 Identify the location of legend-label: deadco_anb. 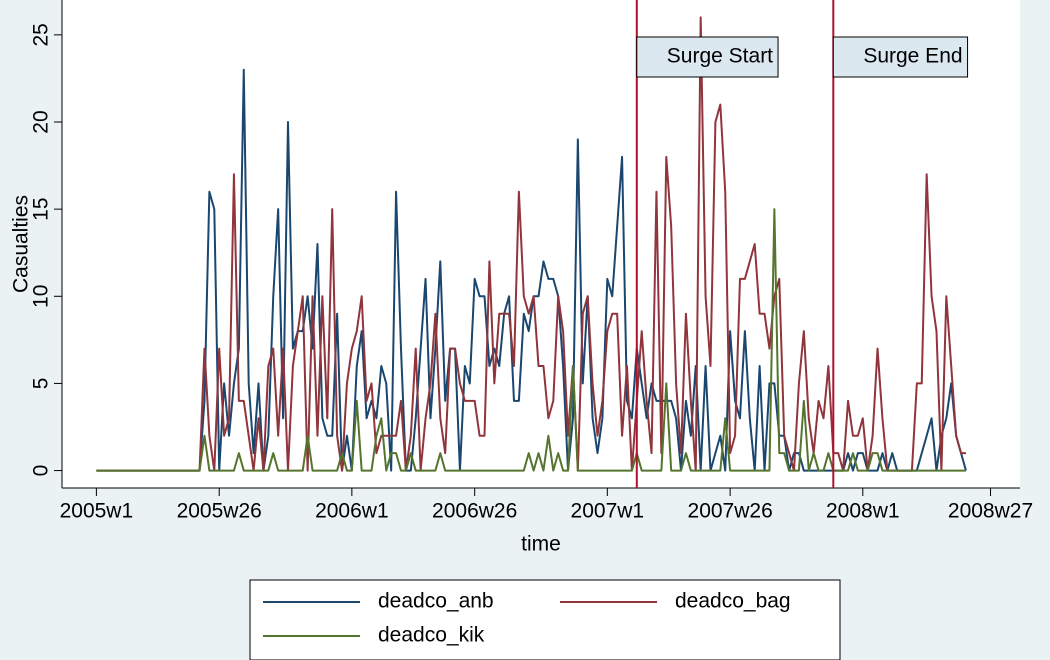
(436, 601).